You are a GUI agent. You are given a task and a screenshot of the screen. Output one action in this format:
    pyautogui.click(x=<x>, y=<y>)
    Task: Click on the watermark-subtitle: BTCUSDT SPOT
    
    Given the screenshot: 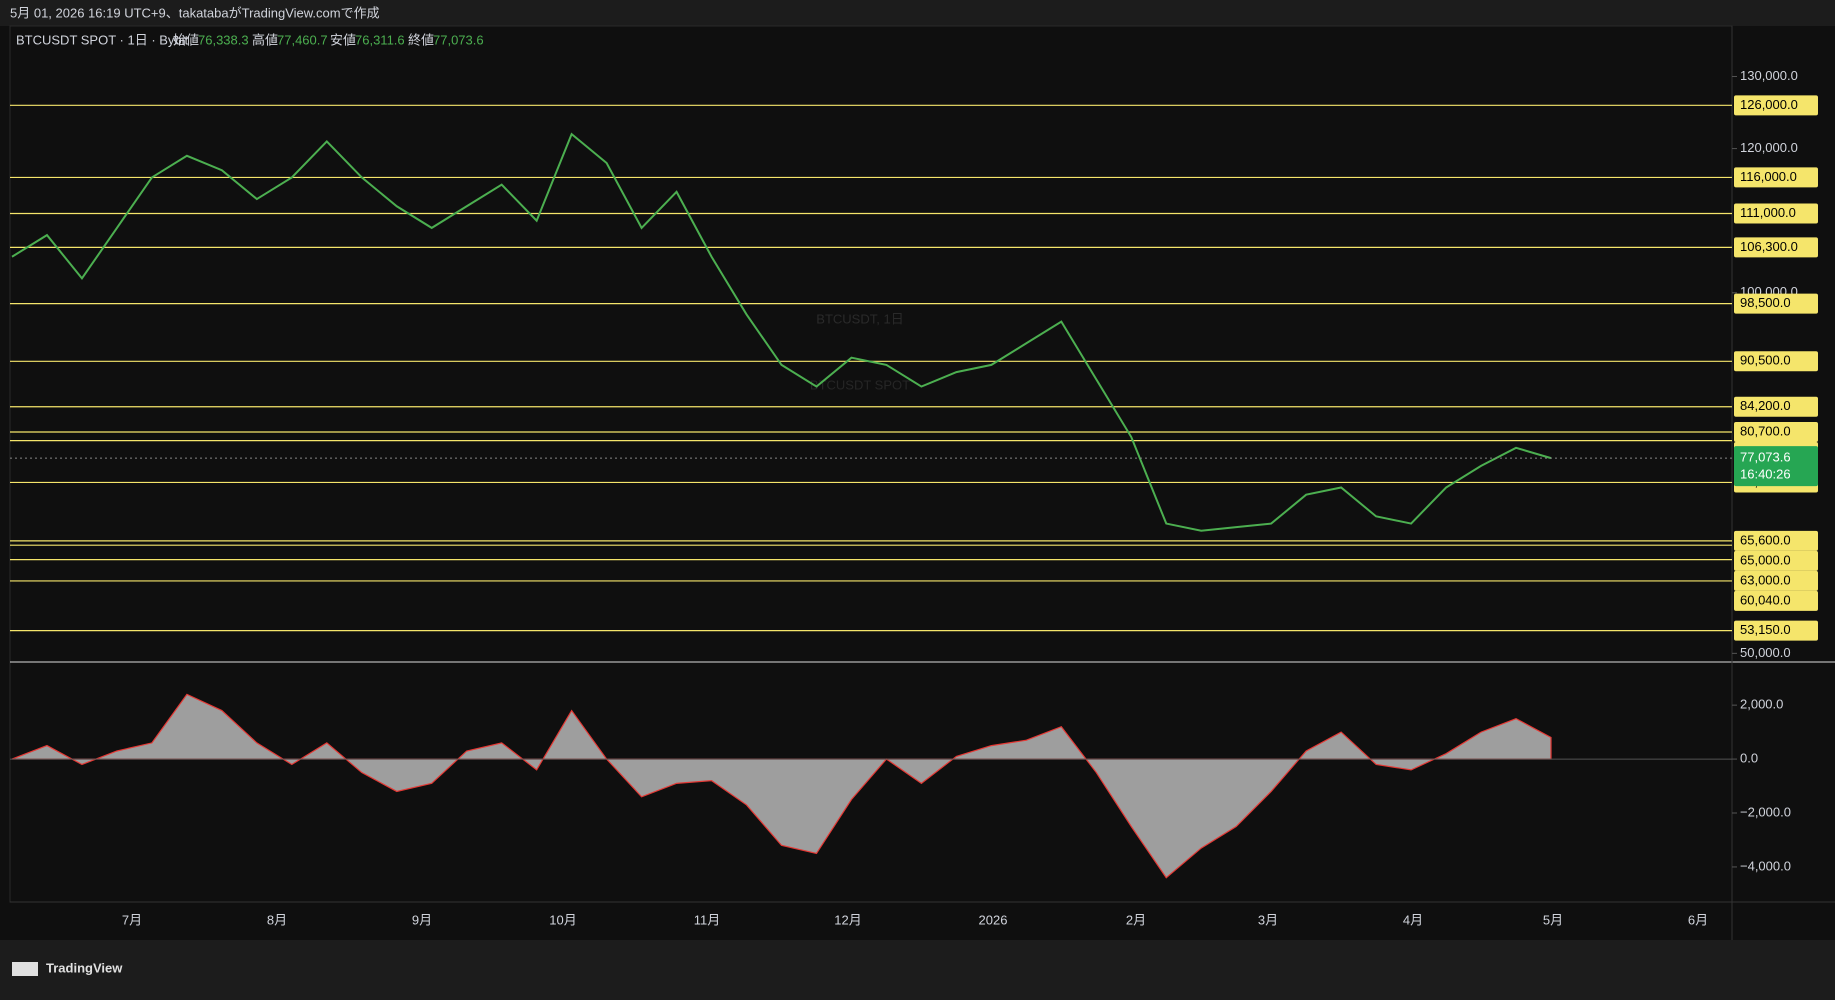 What is the action you would take?
    pyautogui.click(x=860, y=384)
    